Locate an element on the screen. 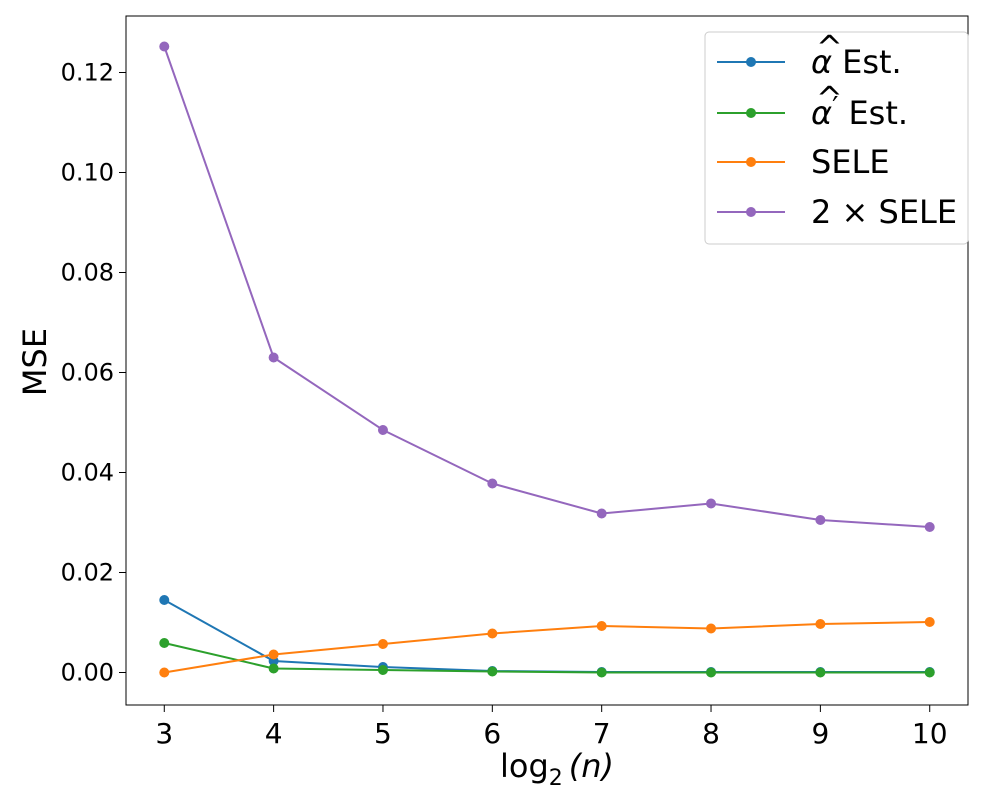 The width and height of the screenshot is (1000, 800). legend-label-alpha-hat-prime-est: α′ Est. is located at coordinates (859, 111).